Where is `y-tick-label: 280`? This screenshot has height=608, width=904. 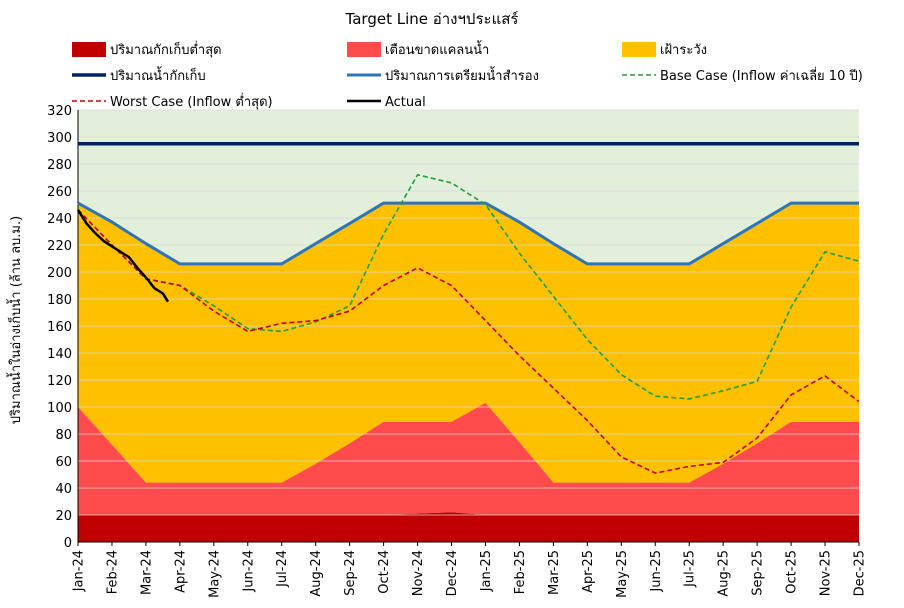
y-tick-label: 280 is located at coordinates (59, 165).